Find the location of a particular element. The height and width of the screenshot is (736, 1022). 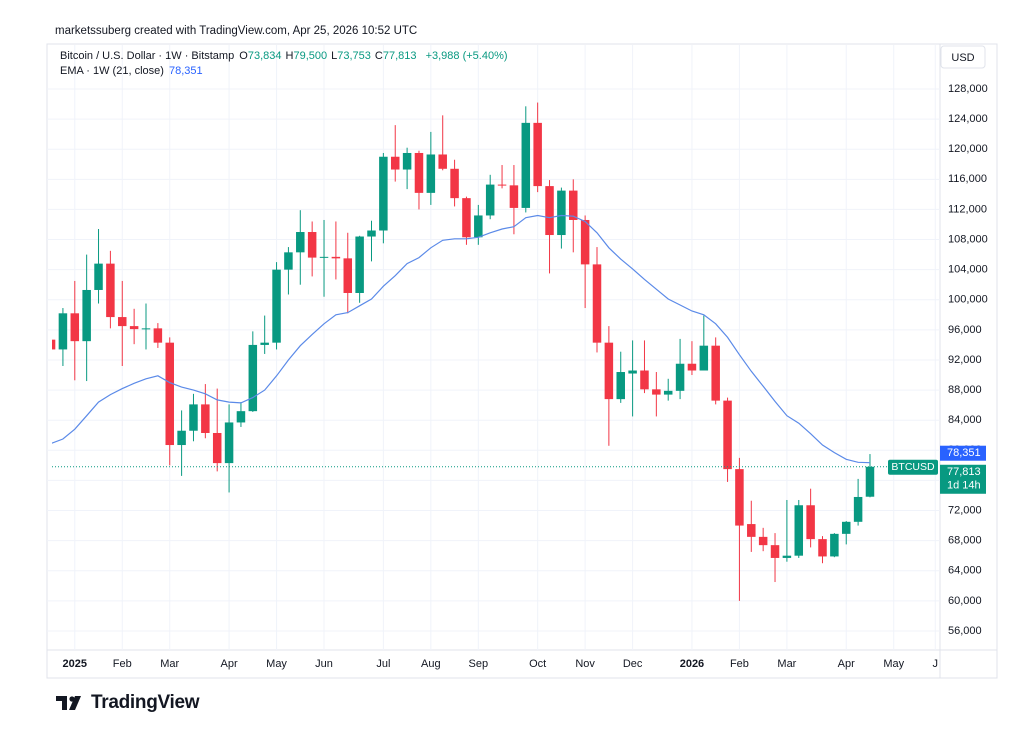

y-tick-label: 60,000 is located at coordinates (965, 601).